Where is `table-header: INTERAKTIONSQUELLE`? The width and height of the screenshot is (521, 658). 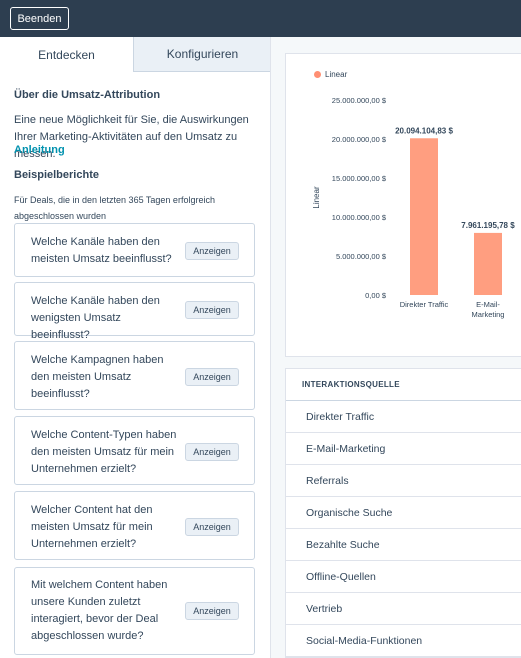 table-header: INTERAKTIONSQUELLE is located at coordinates (403, 385).